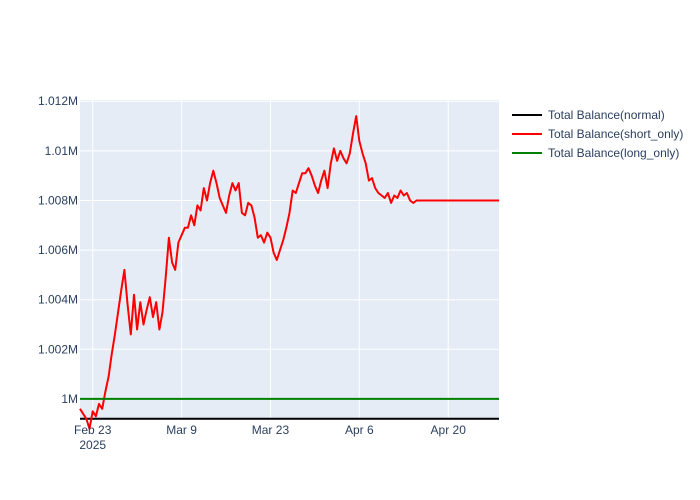 This screenshot has height=500, width=700. I want to click on x-tick-label: Apr 20, so click(449, 430).